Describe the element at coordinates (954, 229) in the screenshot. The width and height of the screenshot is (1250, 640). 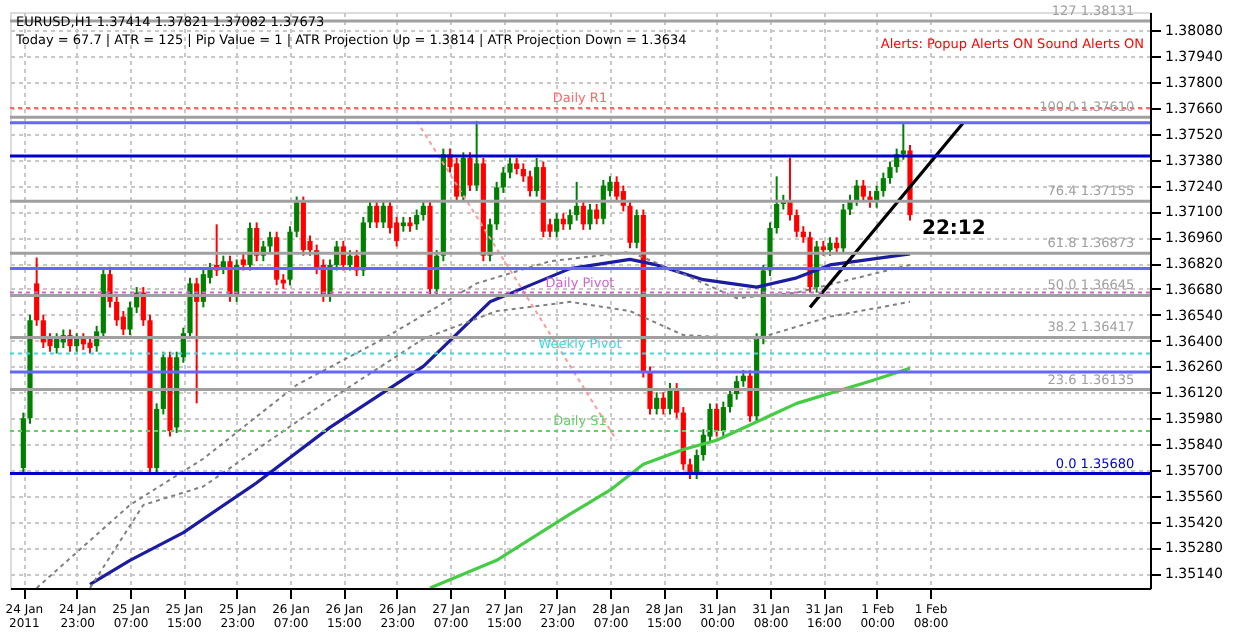
I see `annotation: 22:12` at that location.